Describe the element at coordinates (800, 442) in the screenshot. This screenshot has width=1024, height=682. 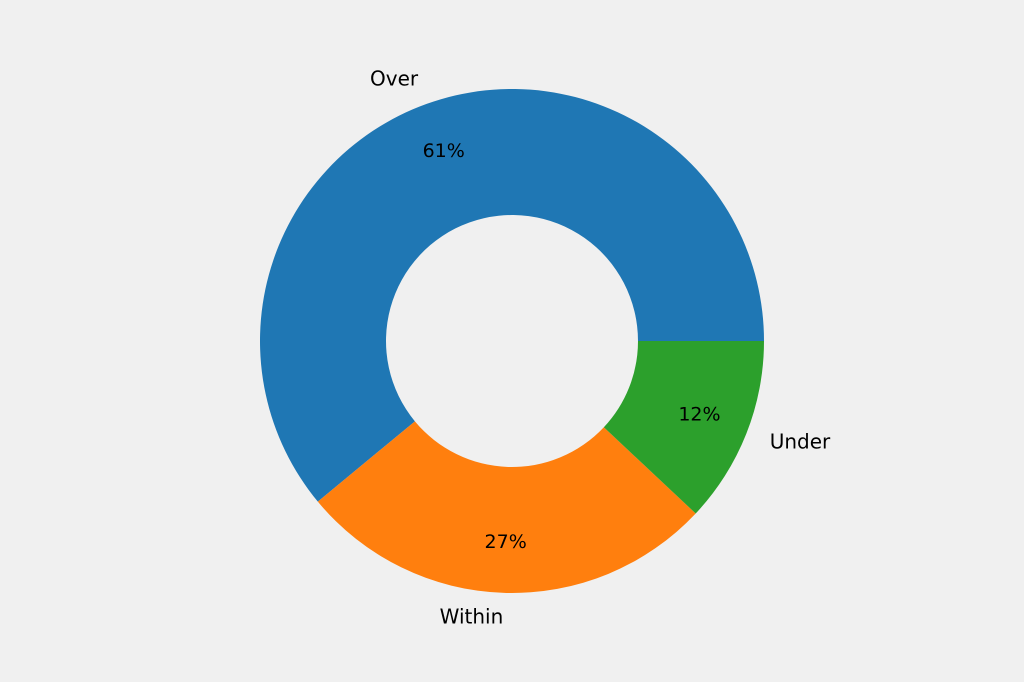
I see `category-label-under: Under` at that location.